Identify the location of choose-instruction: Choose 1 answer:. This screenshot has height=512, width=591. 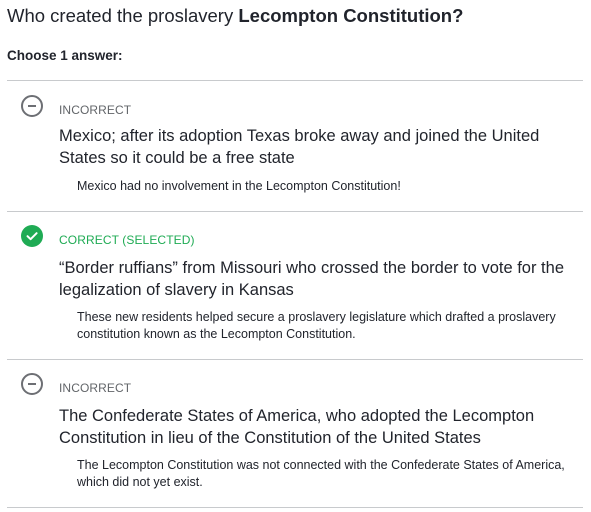
(65, 55).